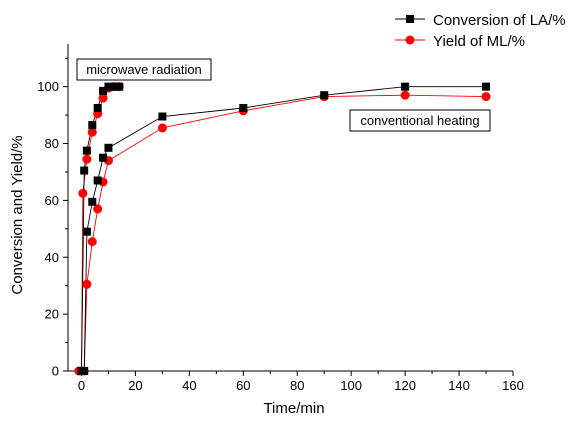 The width and height of the screenshot is (579, 421). What do you see at coordinates (410, 19) in the screenshot?
I see `legend-marker-conversion` at bounding box center [410, 19].